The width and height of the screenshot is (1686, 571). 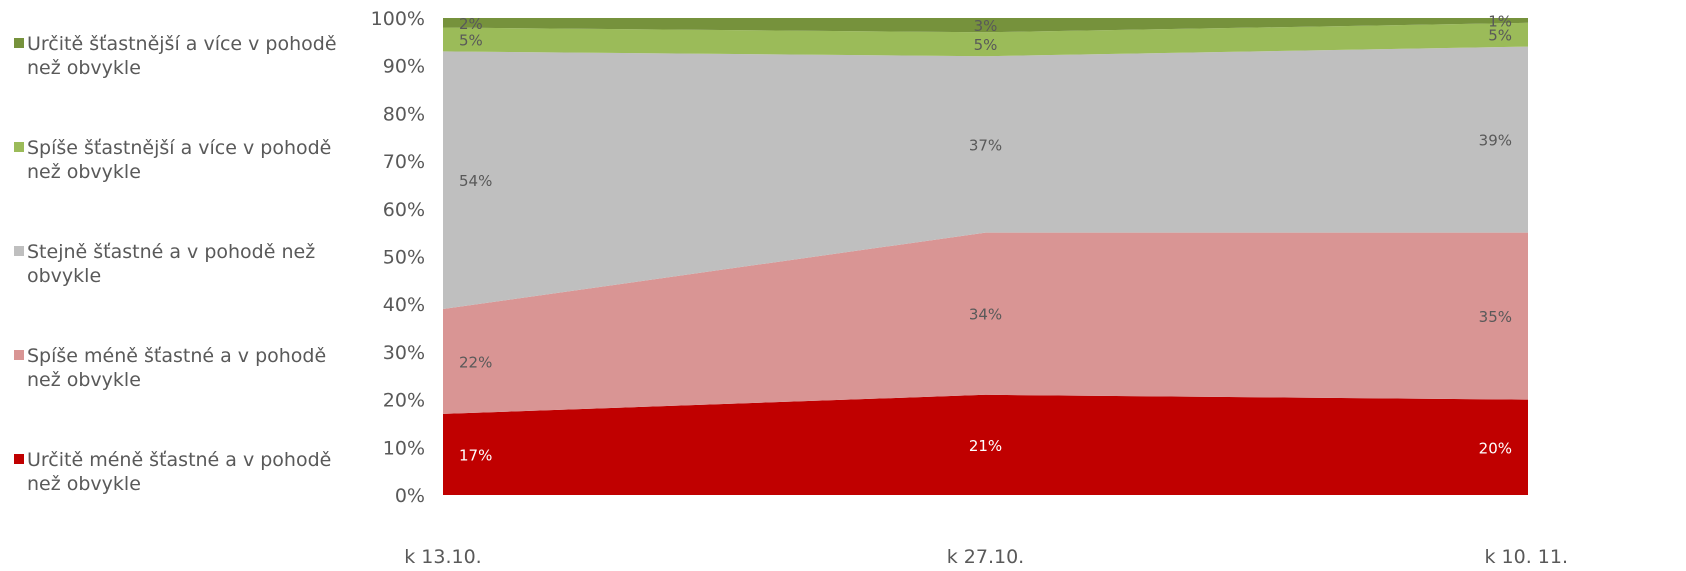 I want to click on y-tick-label: 40%, so click(x=404, y=305).